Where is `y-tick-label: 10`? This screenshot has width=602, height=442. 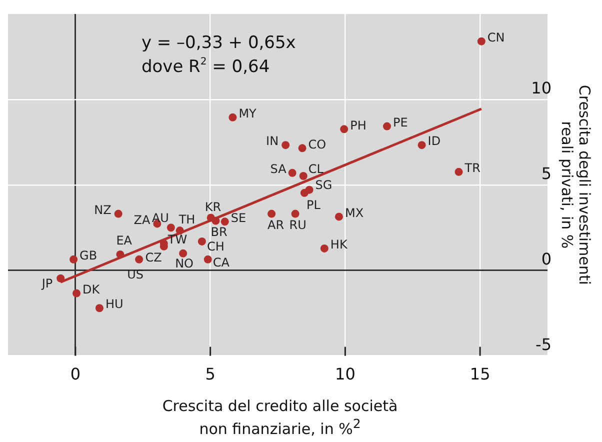
y-tick-label: 10 is located at coordinates (541, 88).